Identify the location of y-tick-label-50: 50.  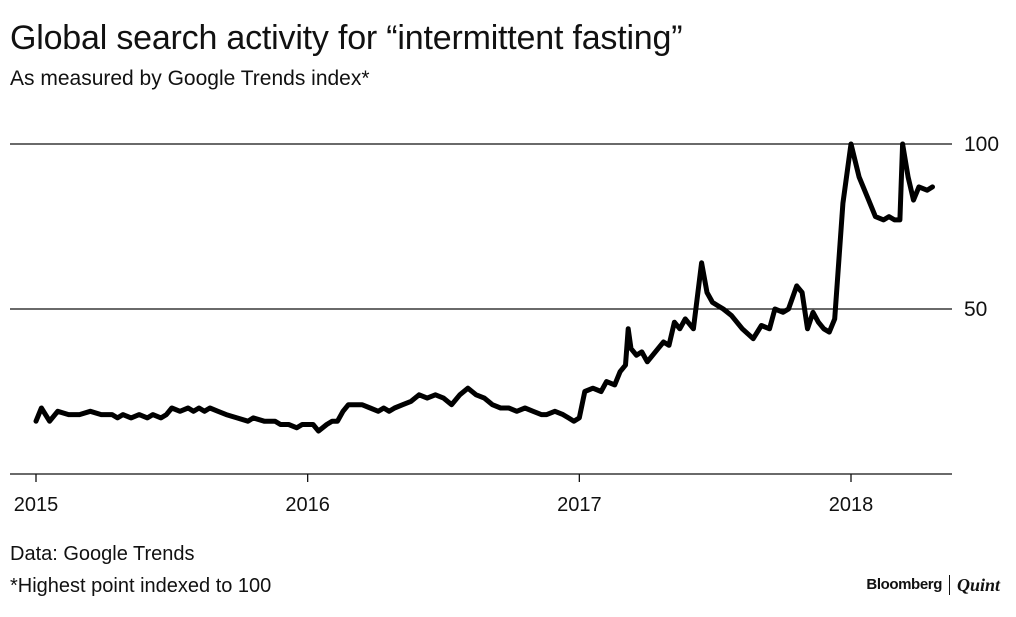
(975, 309).